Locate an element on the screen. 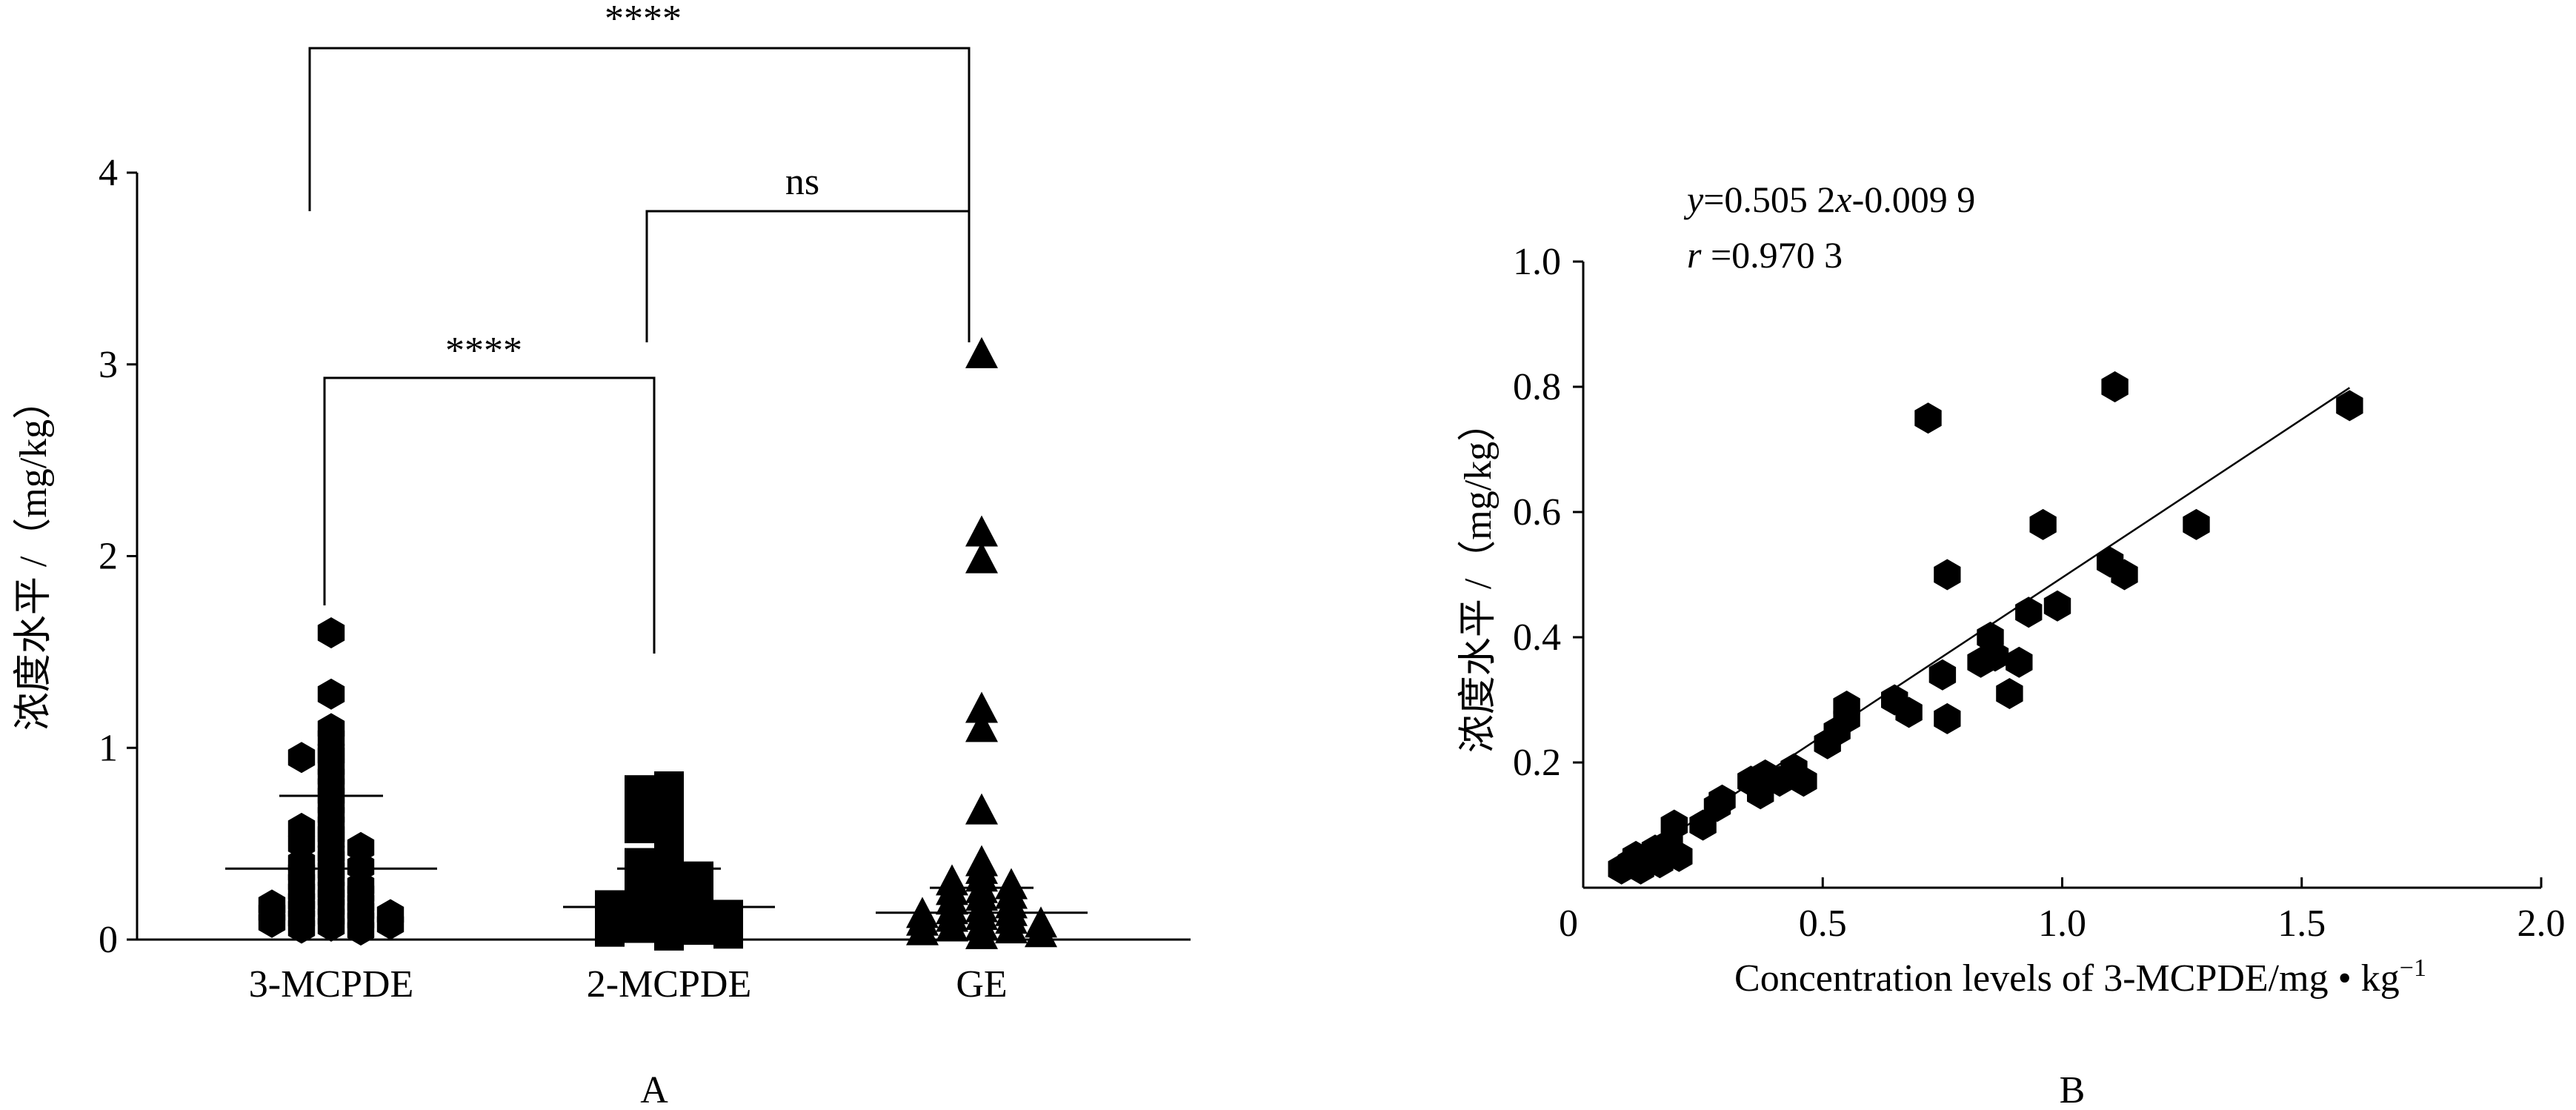 This screenshot has height=1110, width=2576. correlation-coefficient: r =0.970 3 is located at coordinates (1765, 255).